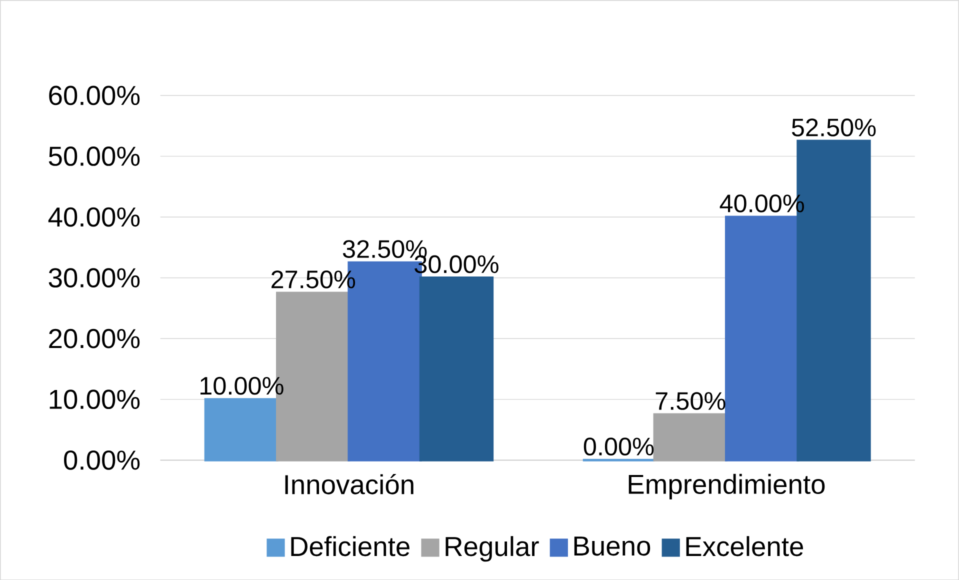 This screenshot has width=959, height=580. Describe the element at coordinates (94, 156) in the screenshot. I see `y-tick-label: 50.00%` at that location.